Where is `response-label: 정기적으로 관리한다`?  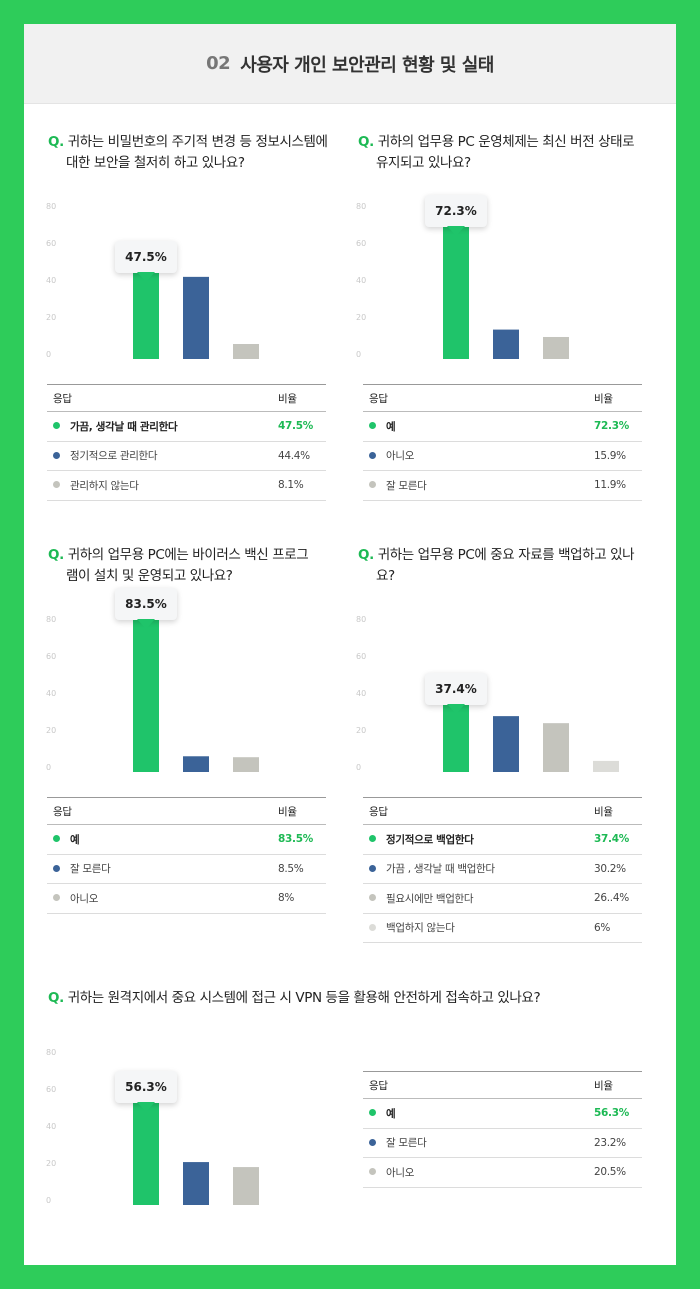
response-label: 정기적으로 관리한다 is located at coordinates (114, 456).